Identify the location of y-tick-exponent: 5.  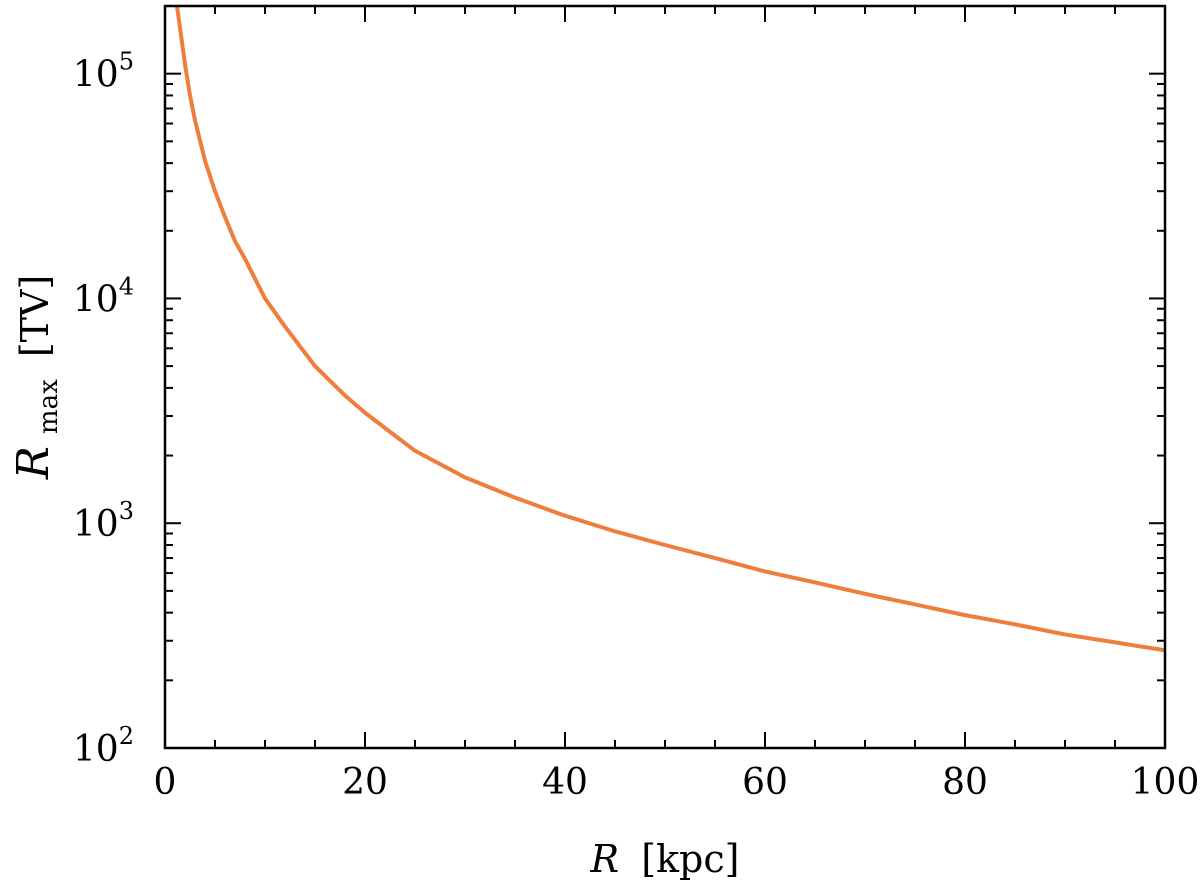
(126, 62).